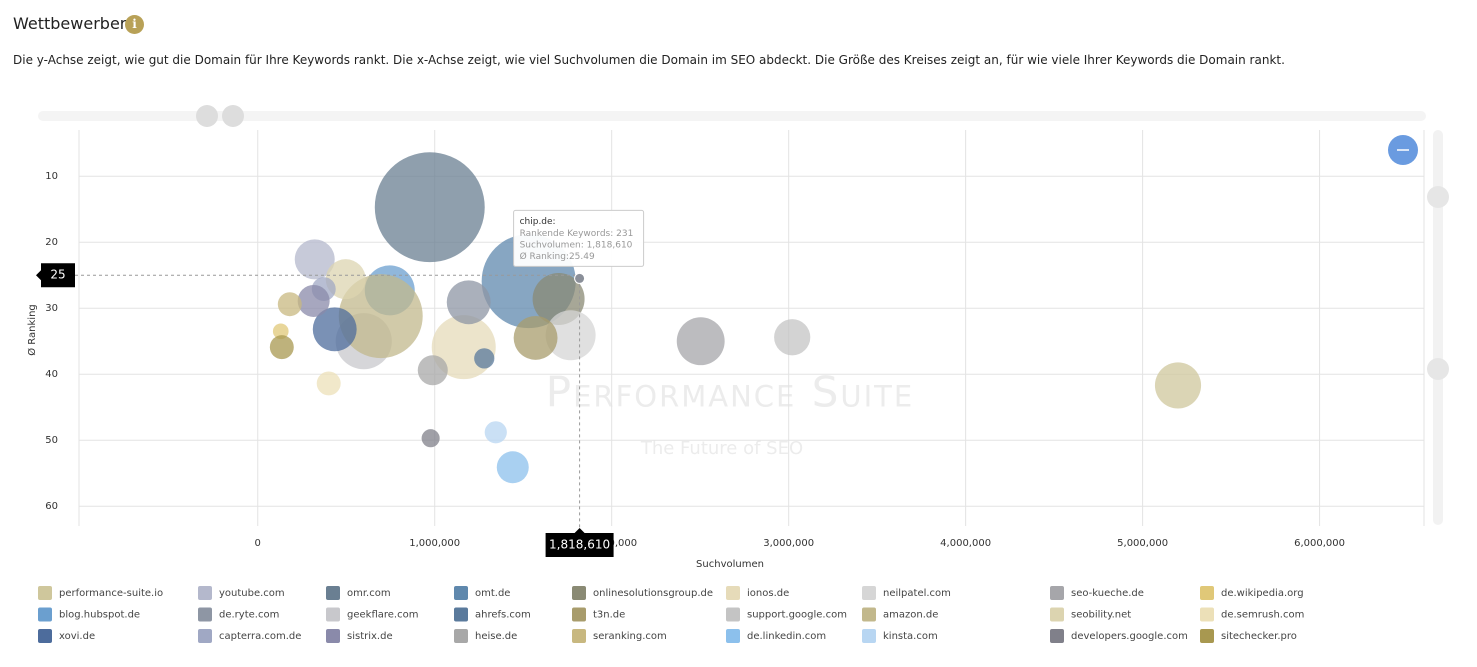 The height and width of the screenshot is (667, 1477). I want to click on crosshair-y-label: 25, so click(57, 275).